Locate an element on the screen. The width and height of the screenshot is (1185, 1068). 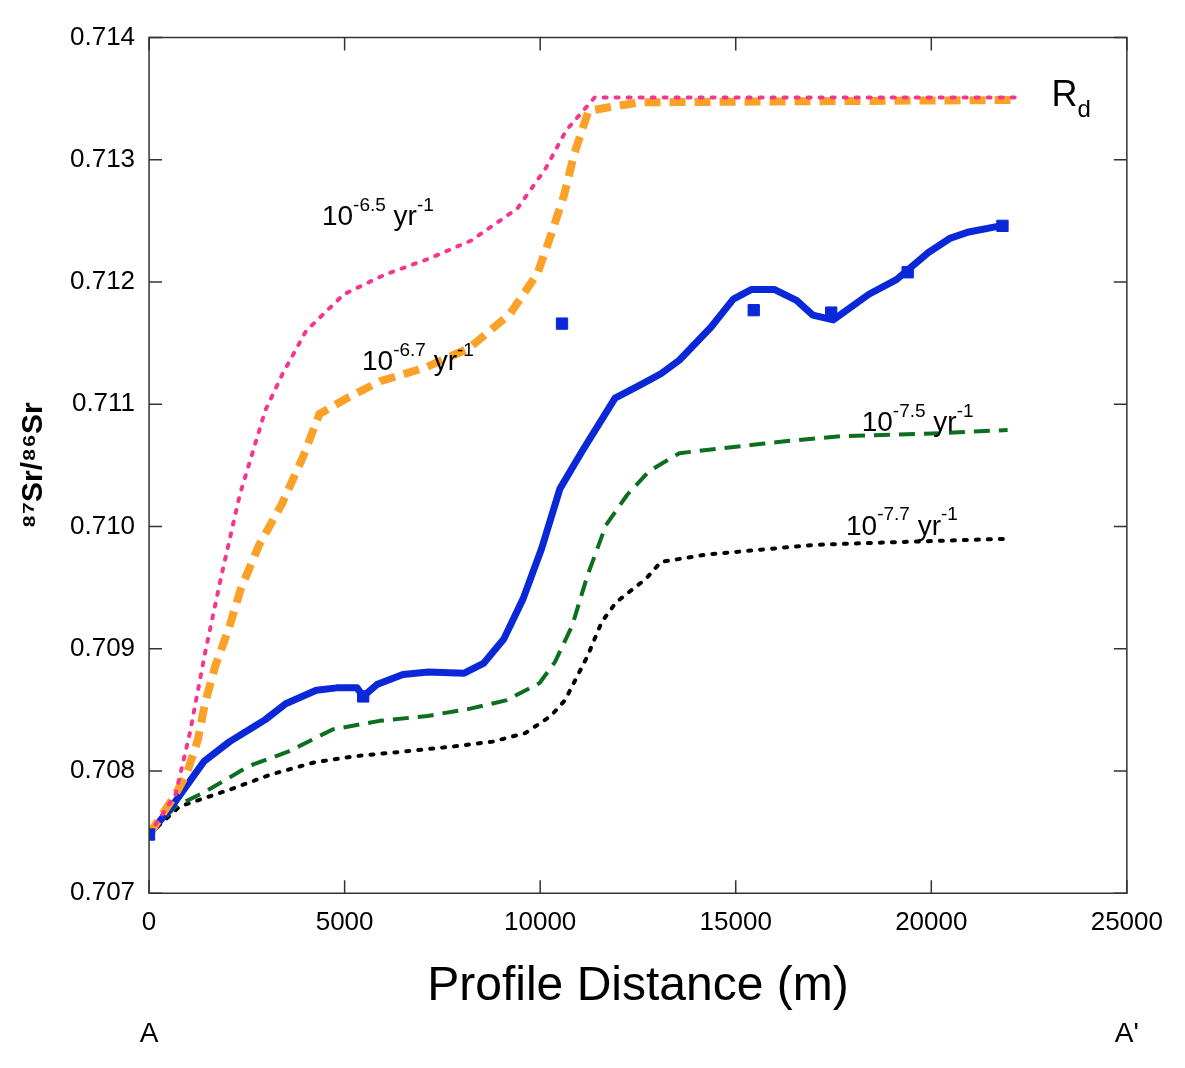
x-axis-title: Profile Distance (m) is located at coordinates (638, 984).